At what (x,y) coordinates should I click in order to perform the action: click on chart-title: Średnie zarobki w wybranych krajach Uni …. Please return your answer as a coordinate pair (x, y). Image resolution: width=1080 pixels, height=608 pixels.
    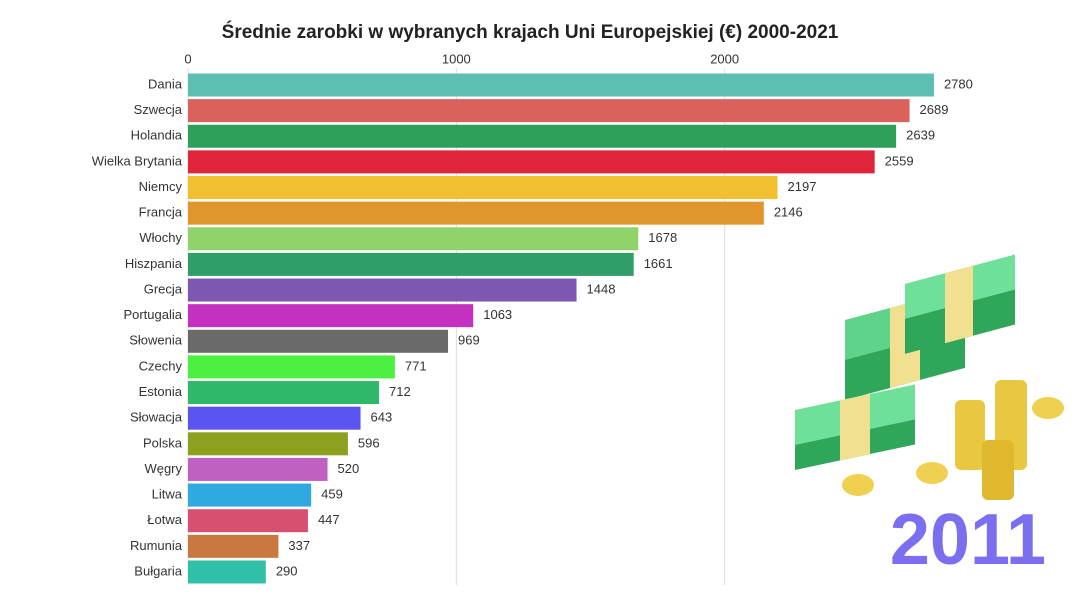
    Looking at the image, I should click on (530, 32).